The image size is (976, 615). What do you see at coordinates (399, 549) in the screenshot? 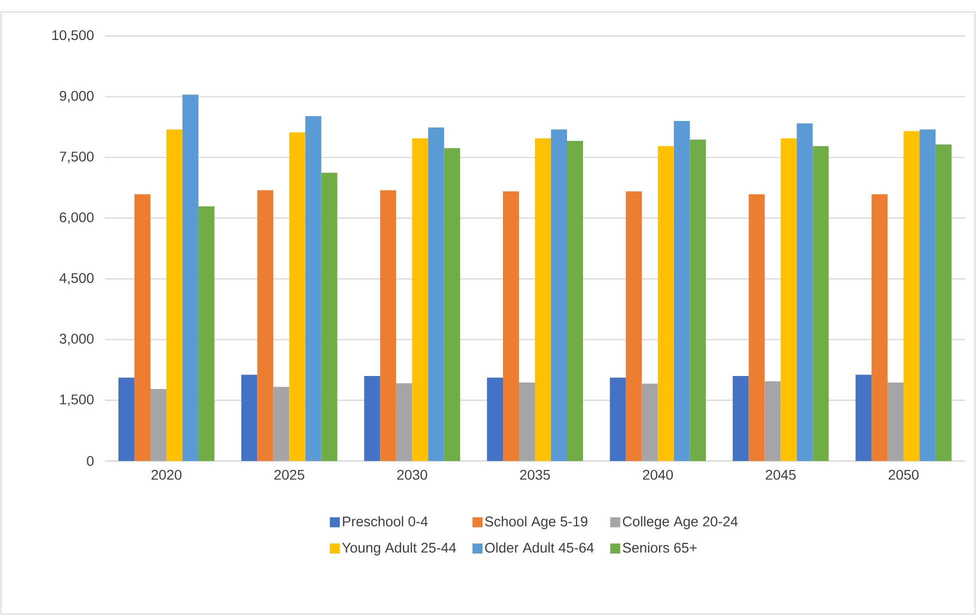
I see `legend-label: Young Adult 25-44` at bounding box center [399, 549].